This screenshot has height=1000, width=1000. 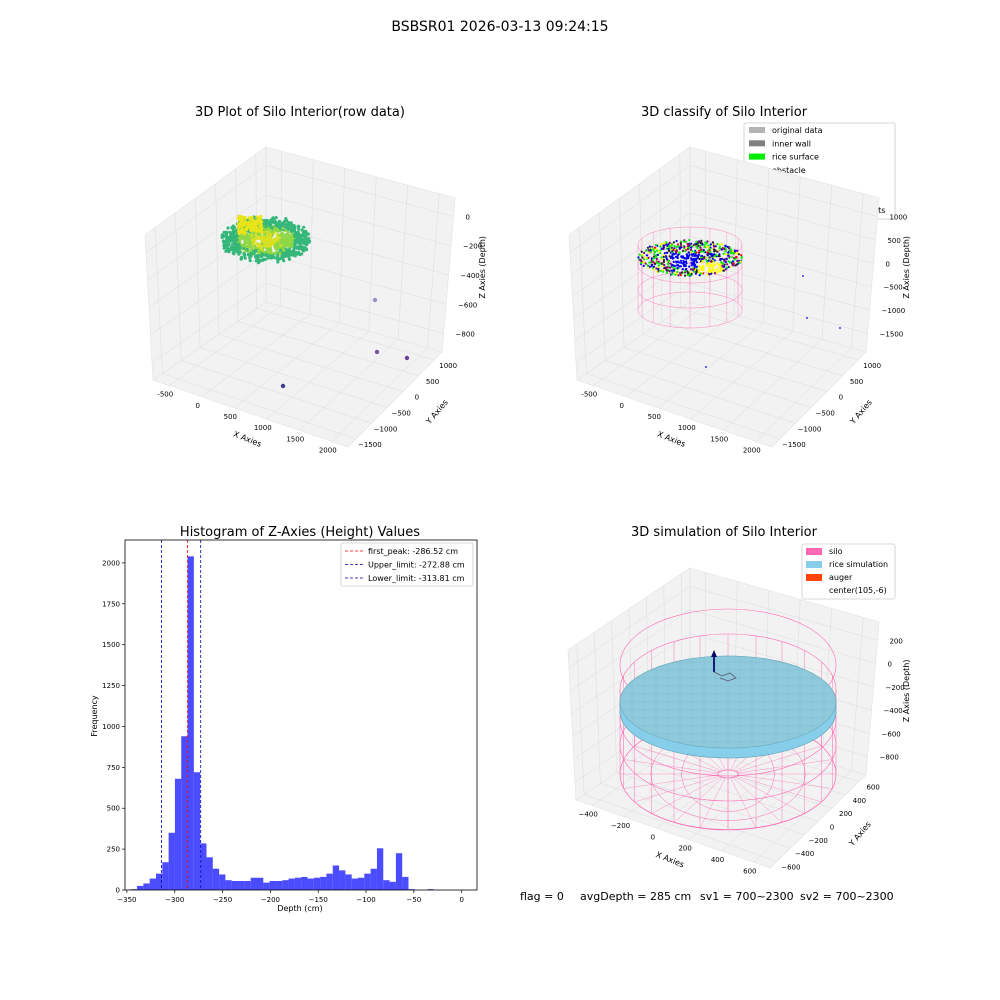 What do you see at coordinates (700, 392) in the screenshot?
I see `cls-ygrid` at bounding box center [700, 392].